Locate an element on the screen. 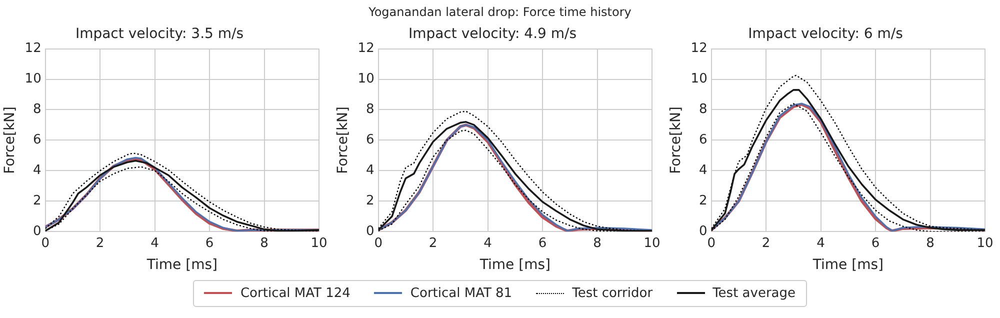 This screenshot has height=318, width=1000. text: Yoganandan lateral drop: Force time history is located at coordinates (500, 12).